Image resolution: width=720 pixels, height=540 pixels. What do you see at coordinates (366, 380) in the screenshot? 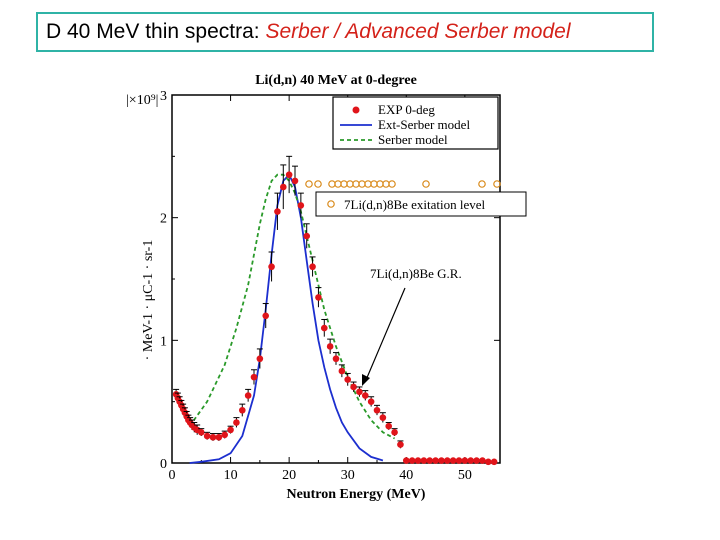
I see `giant-resonance-arrow-head` at bounding box center [366, 380].